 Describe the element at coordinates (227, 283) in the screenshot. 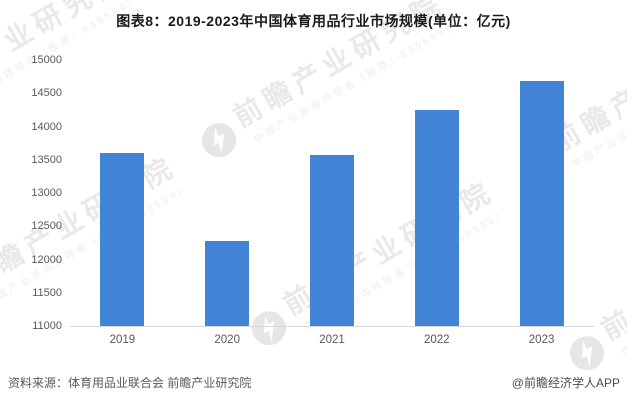

I see `bar-2020` at that location.